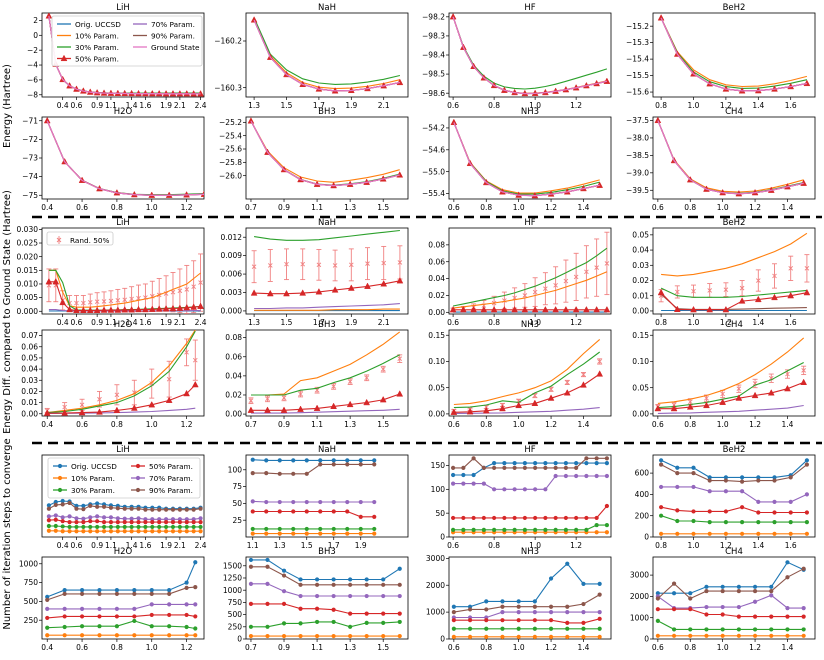 The image size is (824, 660). I want to click on y-tick-label: −25.2, so click(230, 122).